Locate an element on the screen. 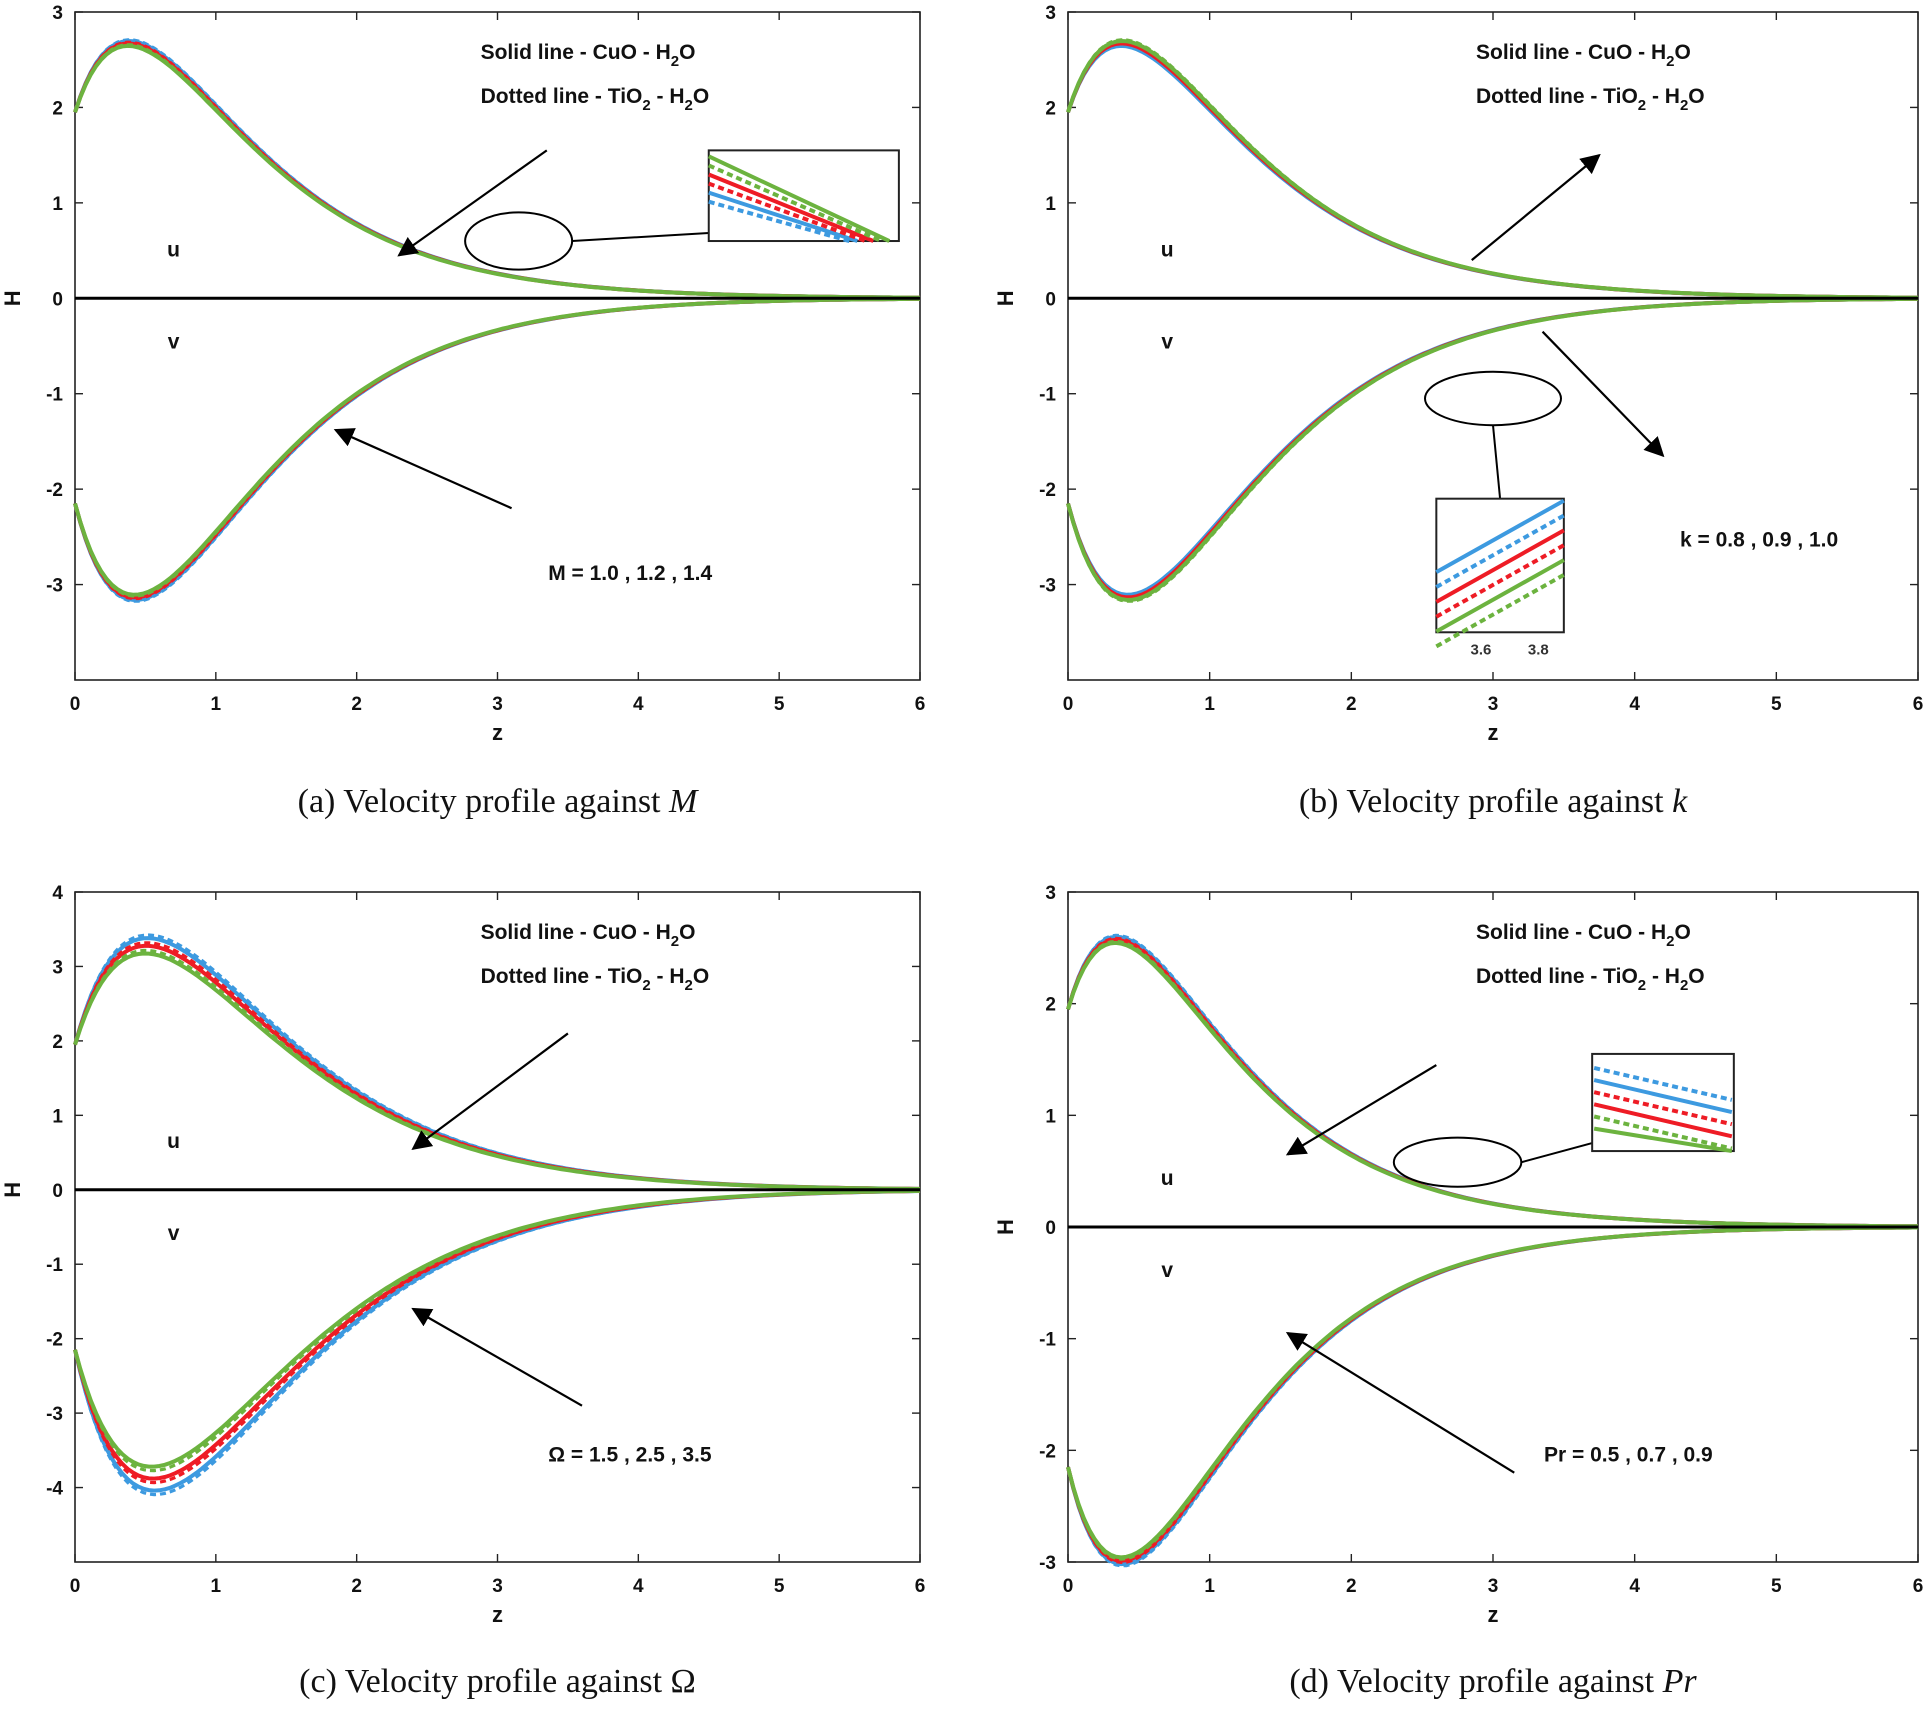  legend-text: Solid line - CuO - H is located at coordinates (576, 932).